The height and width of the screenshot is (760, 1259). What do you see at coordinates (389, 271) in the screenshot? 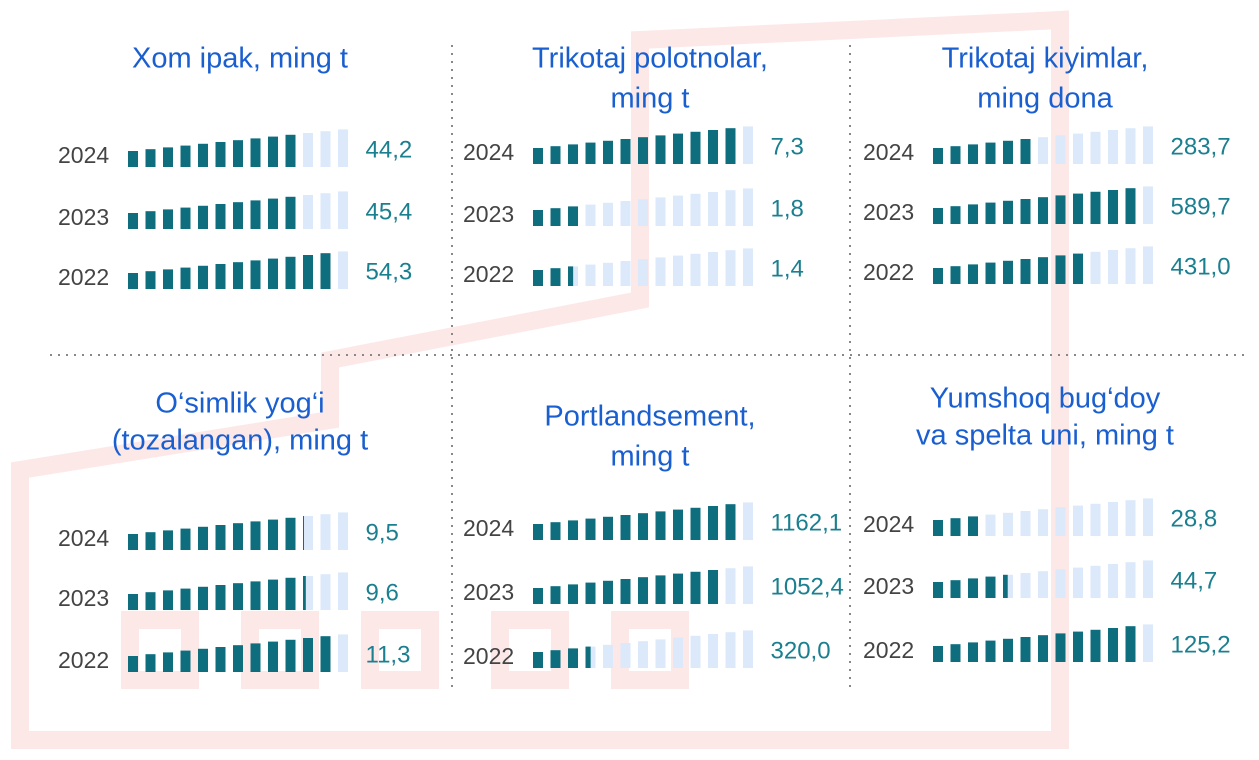
I see `value-label: 54,3` at bounding box center [389, 271].